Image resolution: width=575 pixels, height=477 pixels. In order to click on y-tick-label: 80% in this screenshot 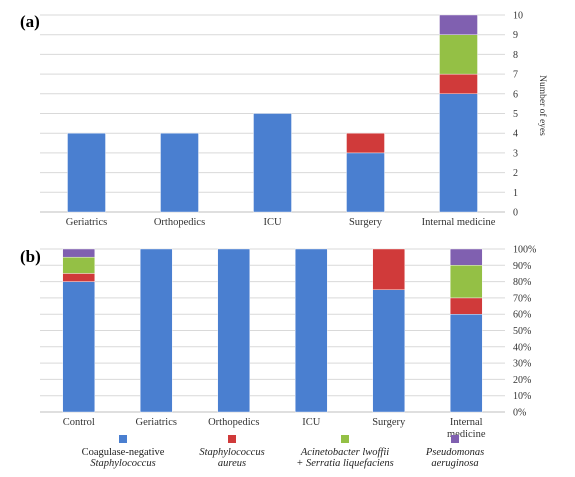, I will do `click(522, 282)`.